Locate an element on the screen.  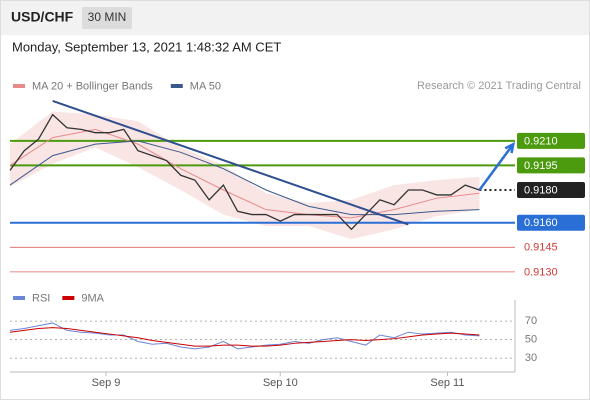
x-tick-label: Sep 10 is located at coordinates (280, 383).